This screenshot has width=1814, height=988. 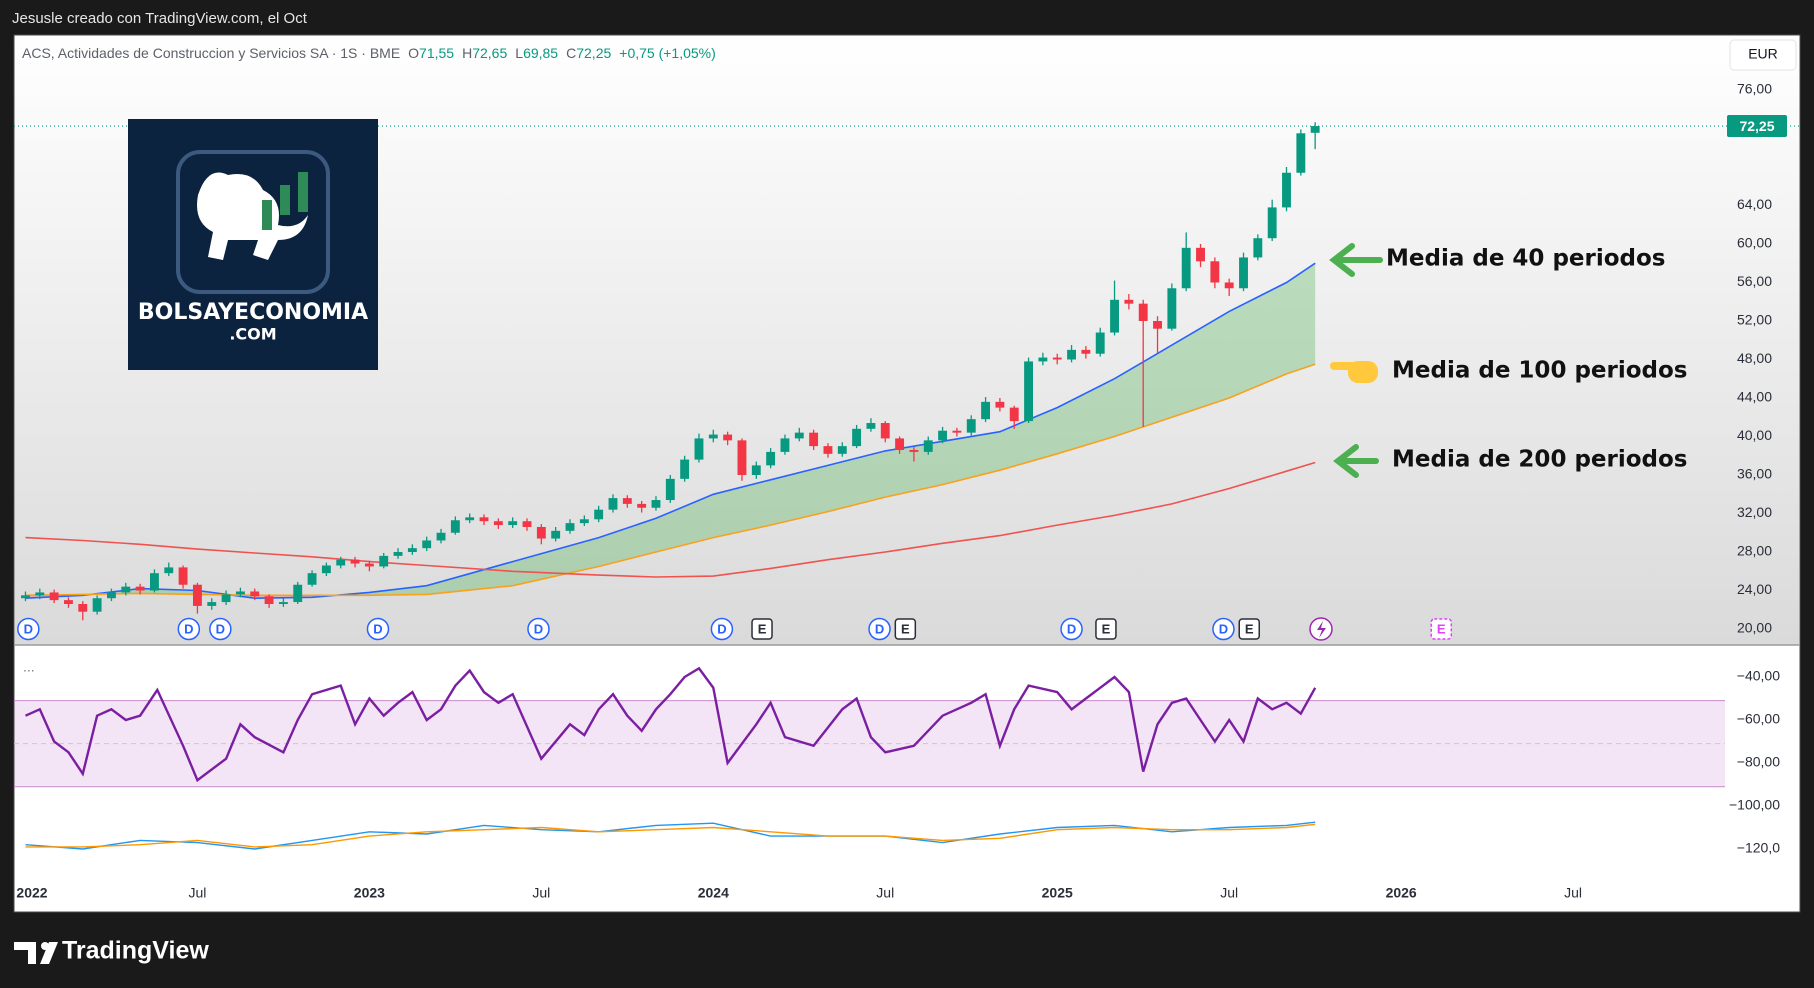 I want to click on x-tick-label: 2022, so click(x=31, y=893).